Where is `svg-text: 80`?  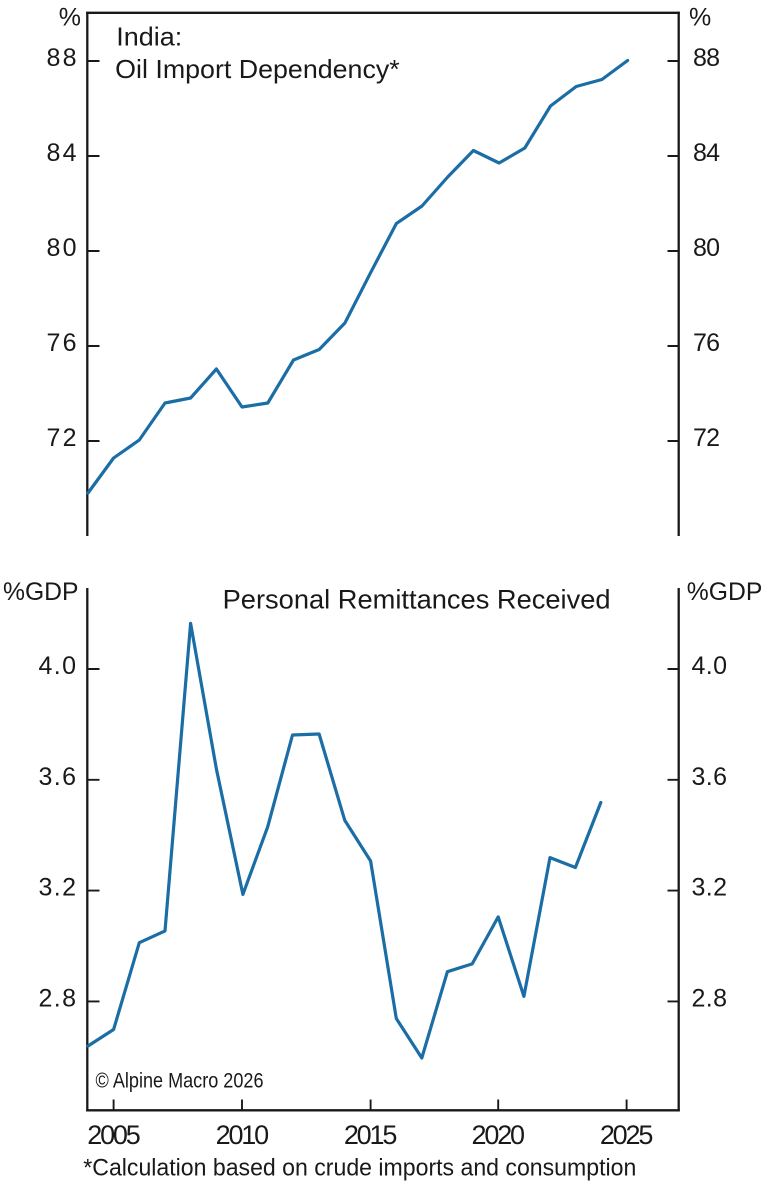 svg-text: 80 is located at coordinates (706, 248).